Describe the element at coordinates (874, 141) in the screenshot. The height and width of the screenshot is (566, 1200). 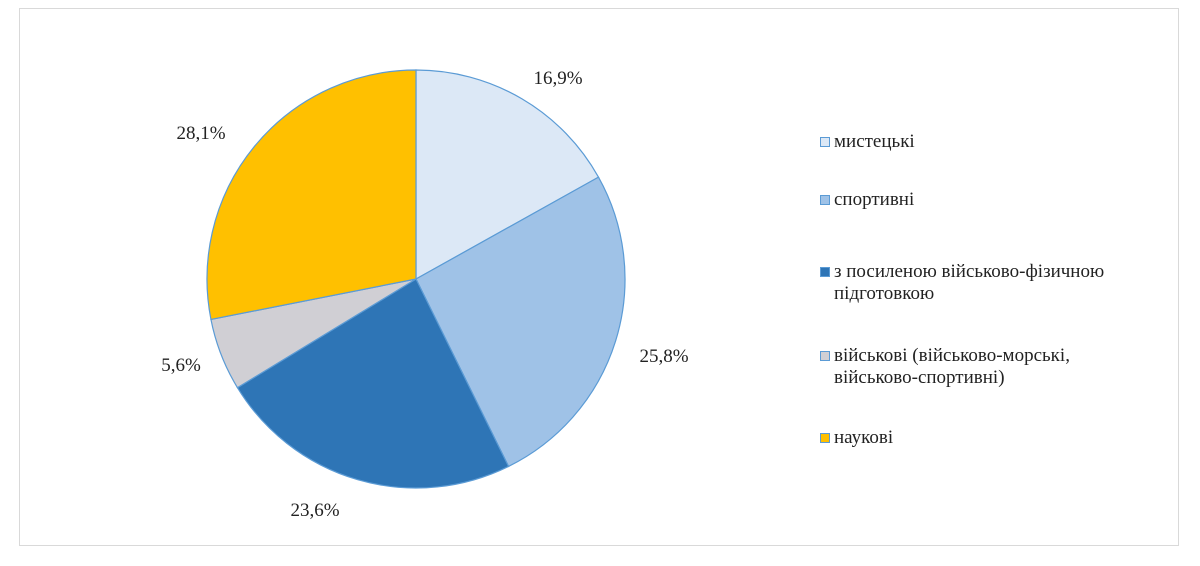
I see `legend-label: мистецькі` at that location.